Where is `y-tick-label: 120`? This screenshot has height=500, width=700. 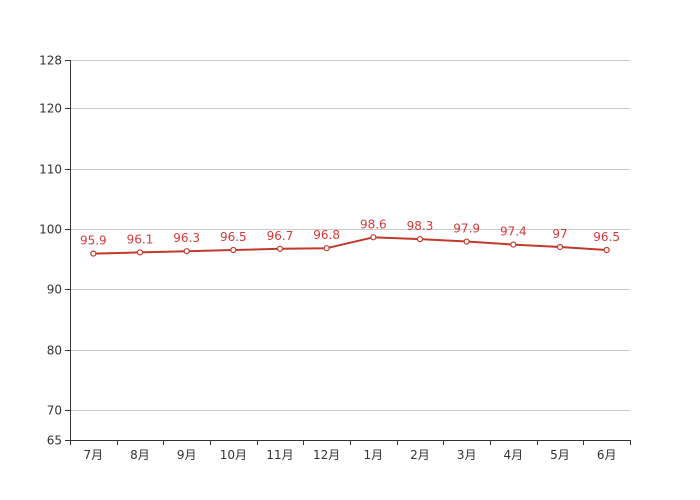 y-tick-label: 120 is located at coordinates (50, 109).